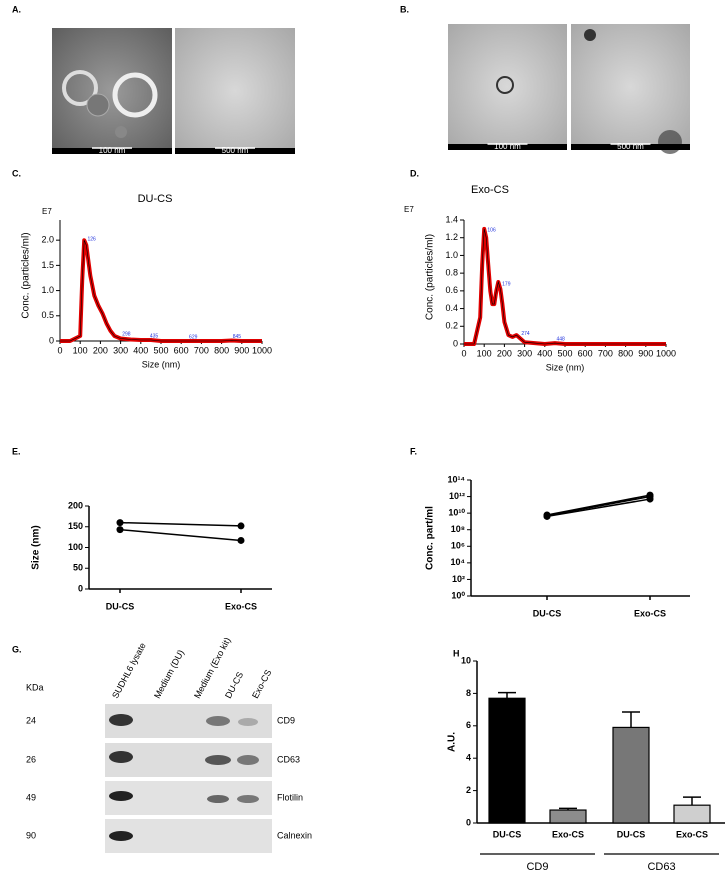 This screenshot has width=728, height=875. What do you see at coordinates (458, 529) in the screenshot?
I see `y-tick-label: 10⁸` at bounding box center [458, 529].